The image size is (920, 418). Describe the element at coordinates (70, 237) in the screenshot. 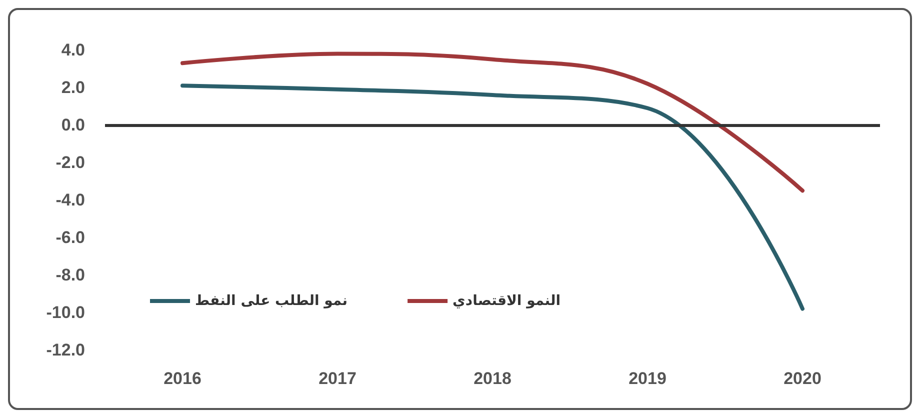

I see `y-tick-label: -6.0` at that location.